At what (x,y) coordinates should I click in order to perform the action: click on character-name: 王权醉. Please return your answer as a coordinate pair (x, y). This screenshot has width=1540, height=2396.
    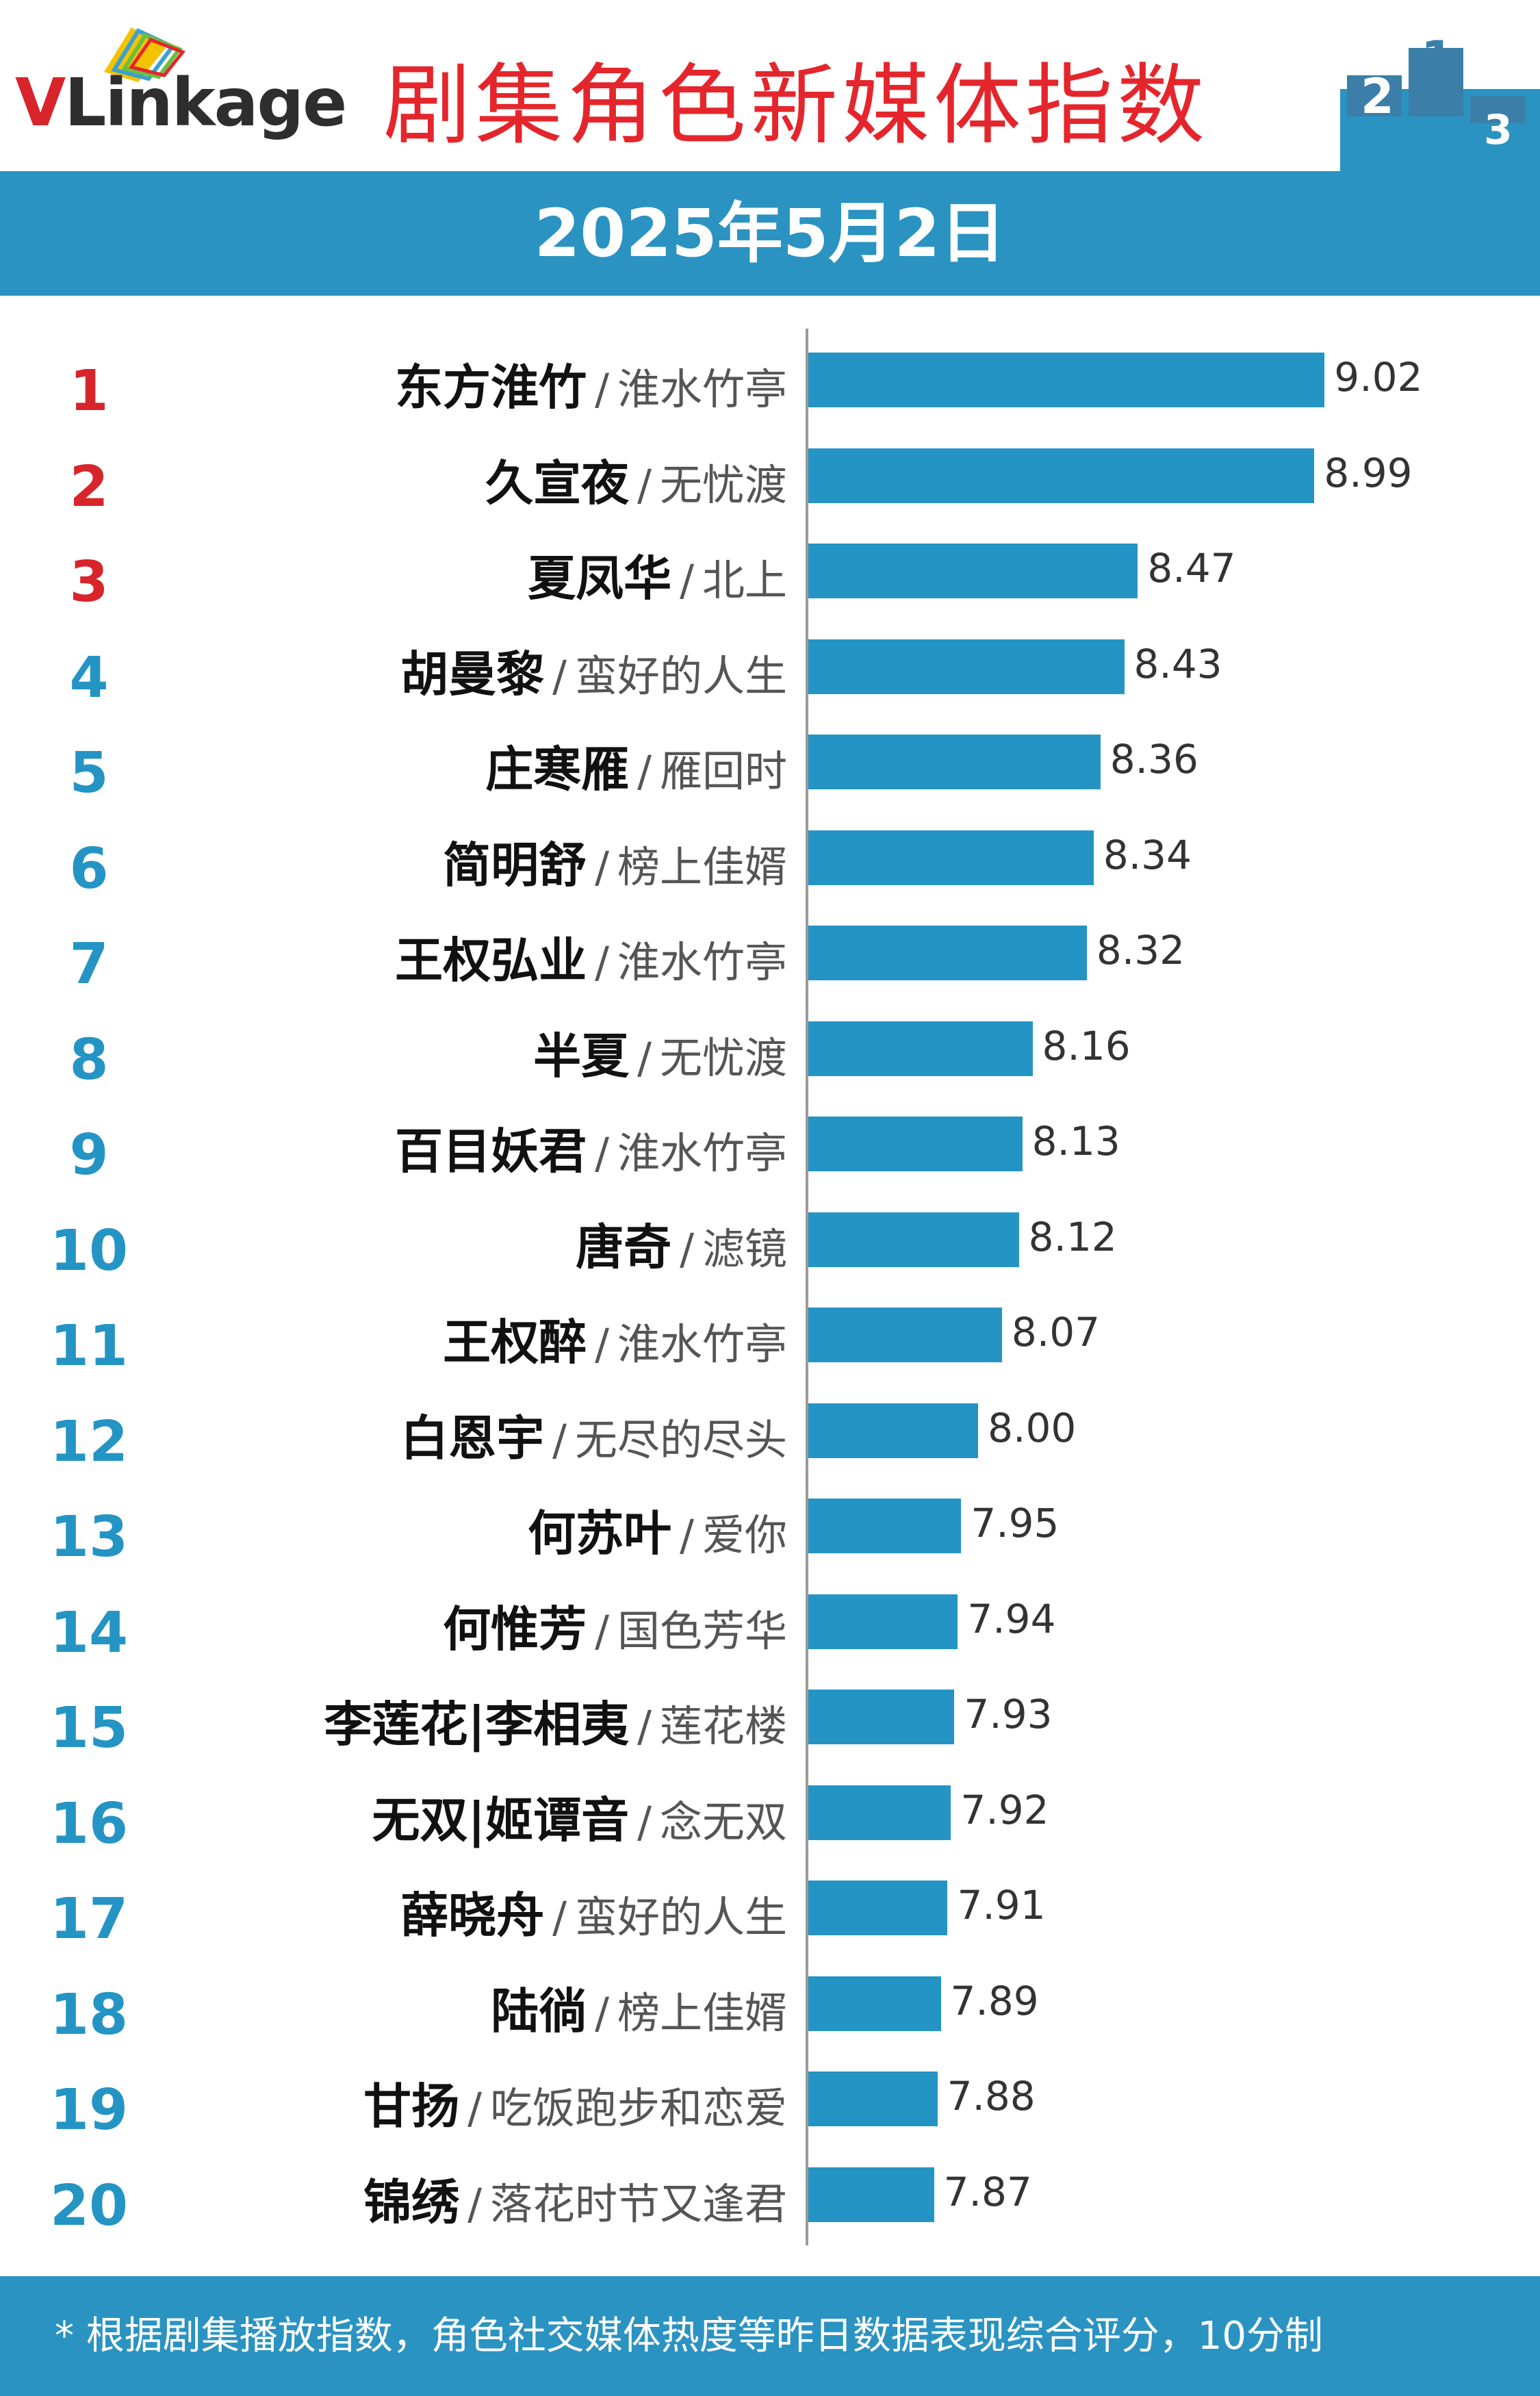
    Looking at the image, I should click on (515, 1342).